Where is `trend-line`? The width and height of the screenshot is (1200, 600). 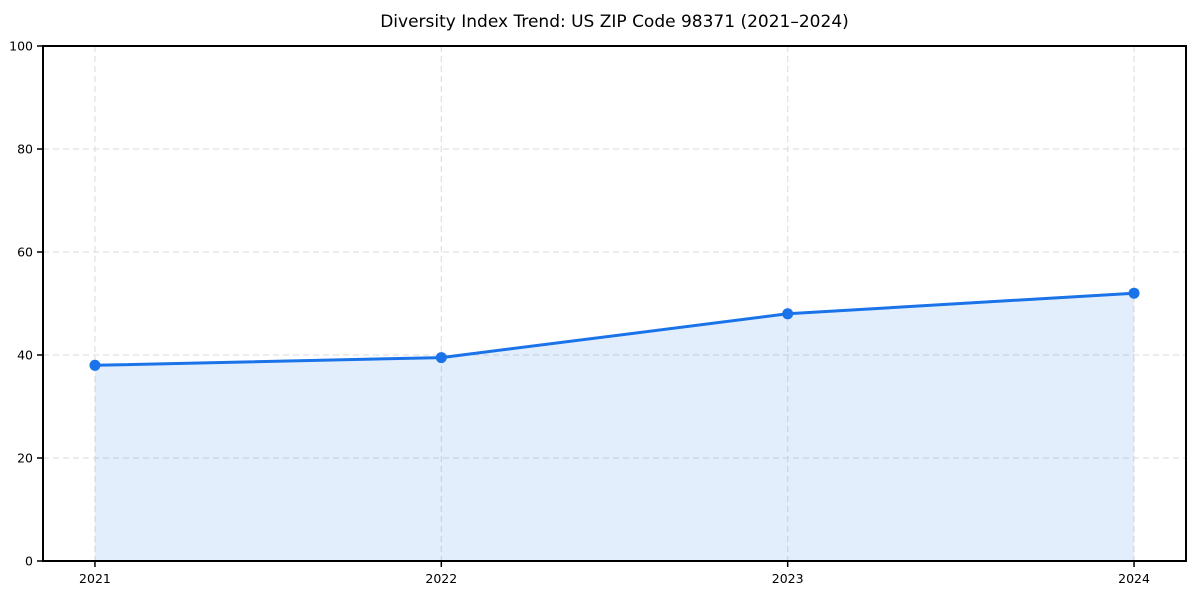 trend-line is located at coordinates (614, 329).